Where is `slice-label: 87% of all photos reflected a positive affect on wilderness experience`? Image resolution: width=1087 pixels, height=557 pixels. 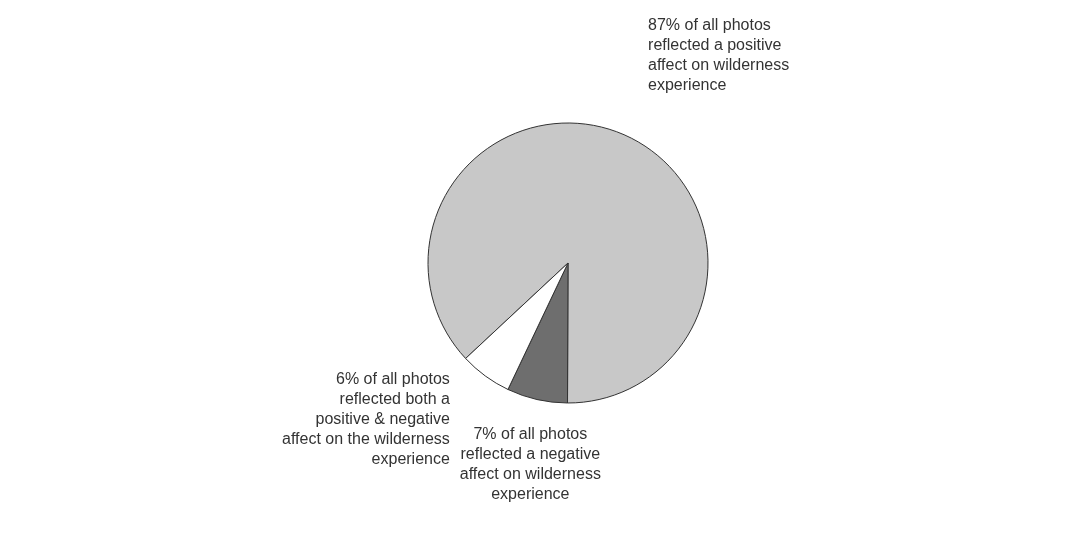
slice-label: 87% of all photos reflected a positive affect on wilderness experience is located at coordinates (719, 54).